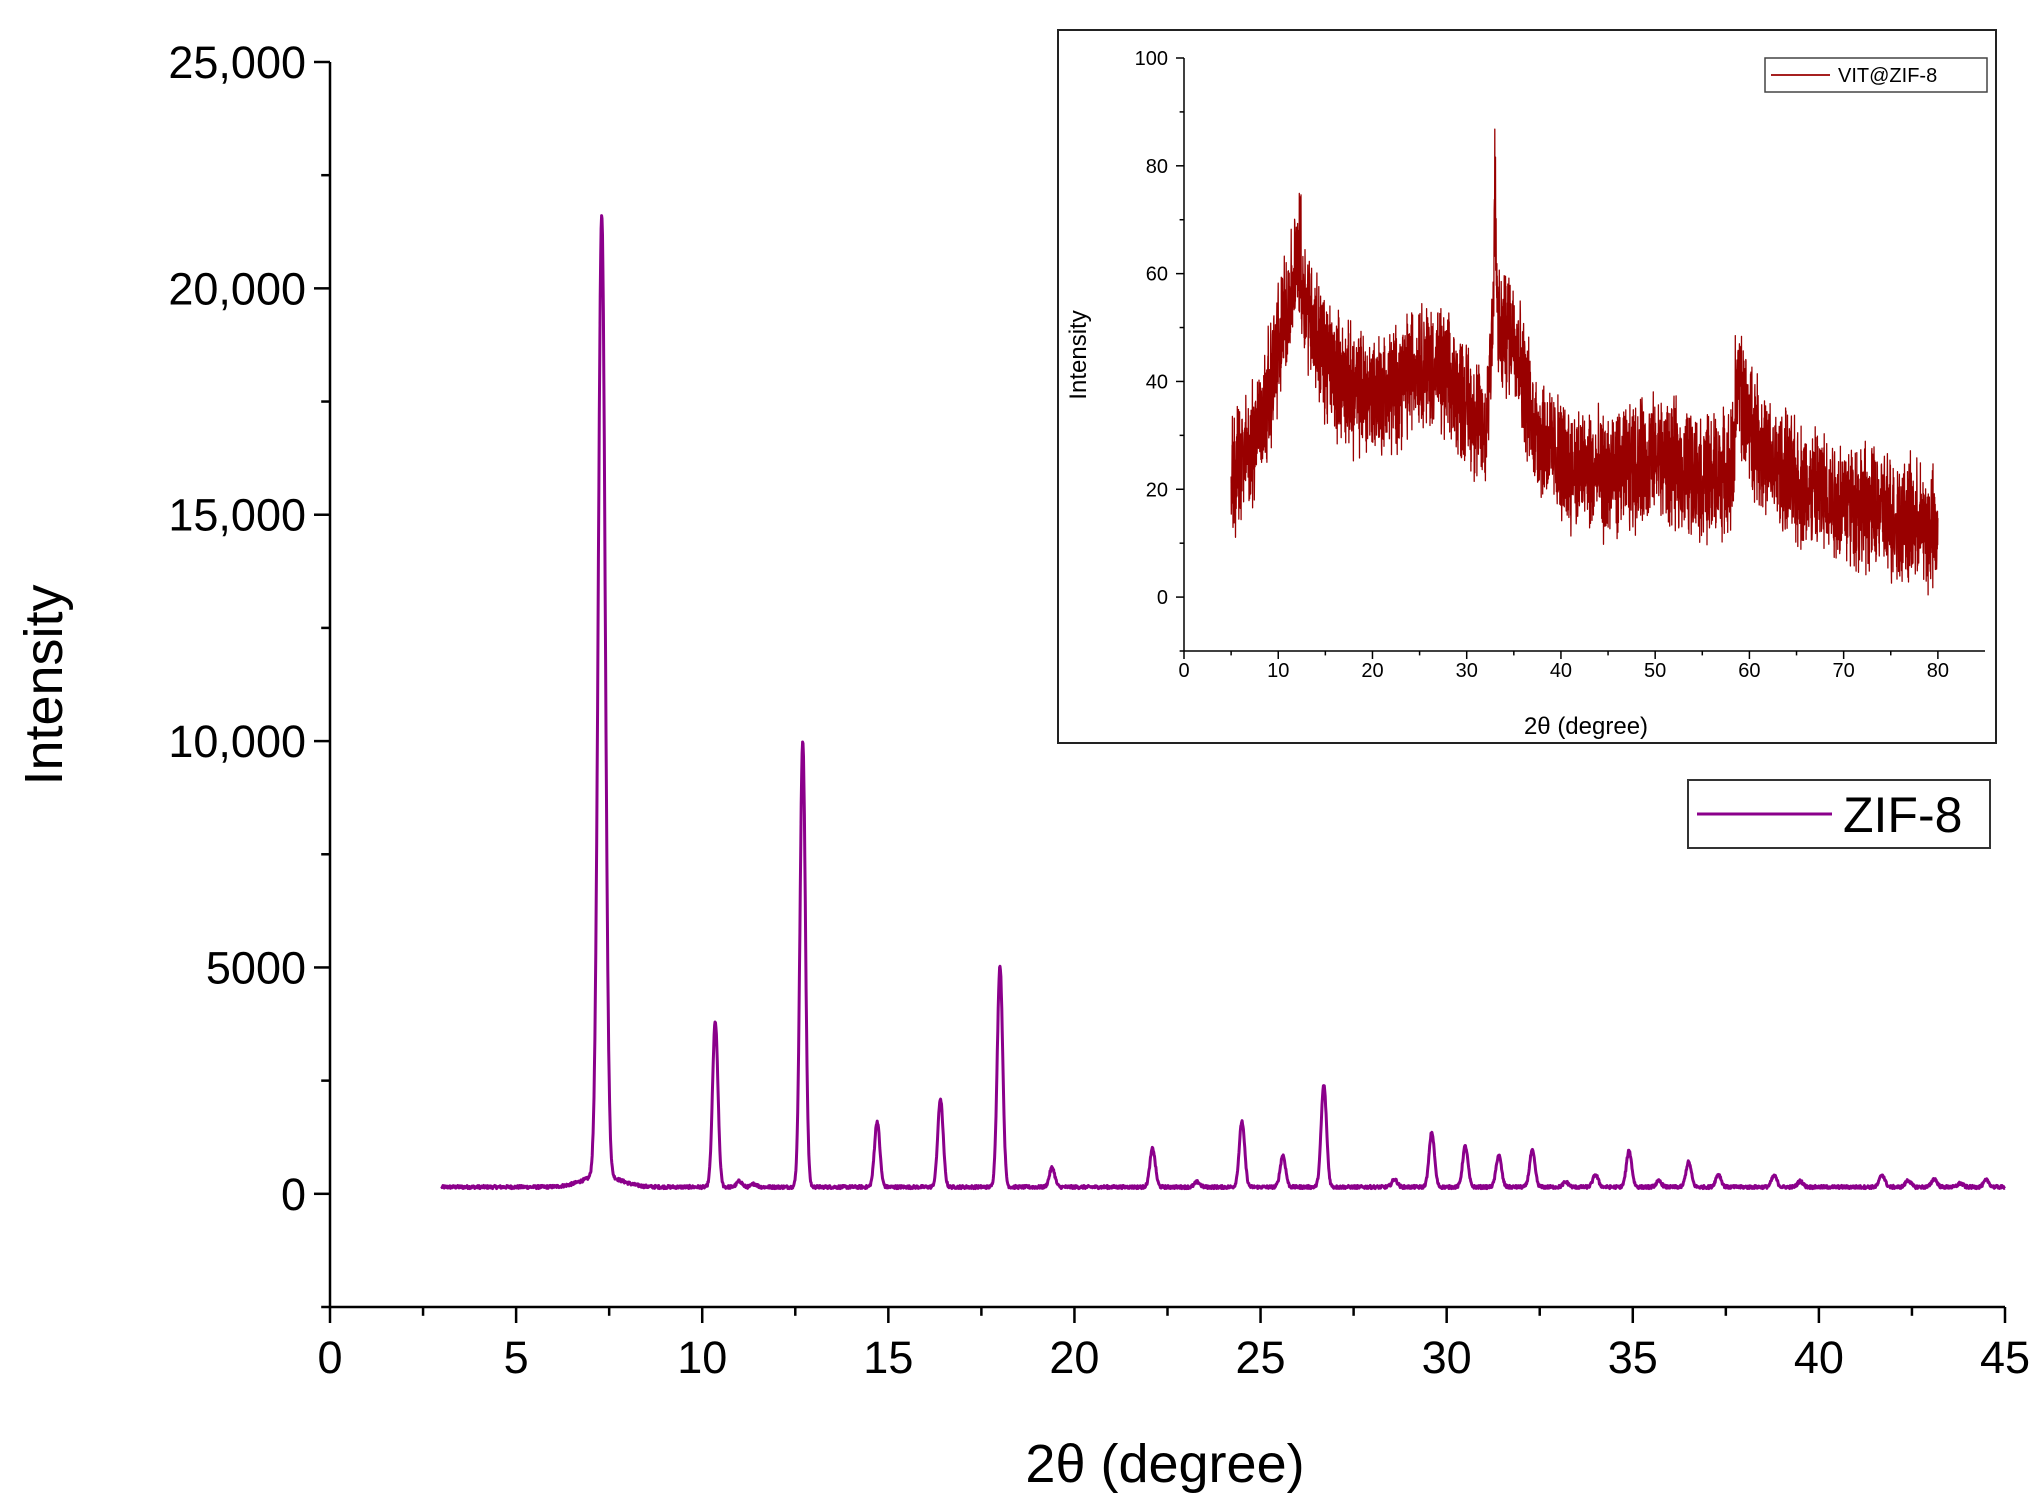  Describe the element at coordinates (1159, 350) in the screenshot. I see `inset-y-ticks: 0 20 40 60 80 100` at that location.